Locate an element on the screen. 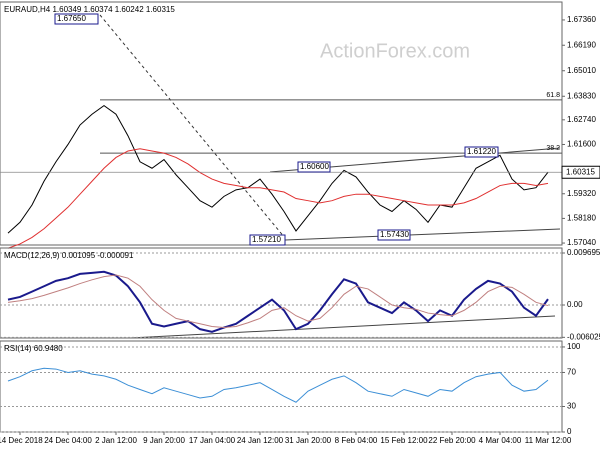  y-tick-label: 0.009695 is located at coordinates (583, 252).